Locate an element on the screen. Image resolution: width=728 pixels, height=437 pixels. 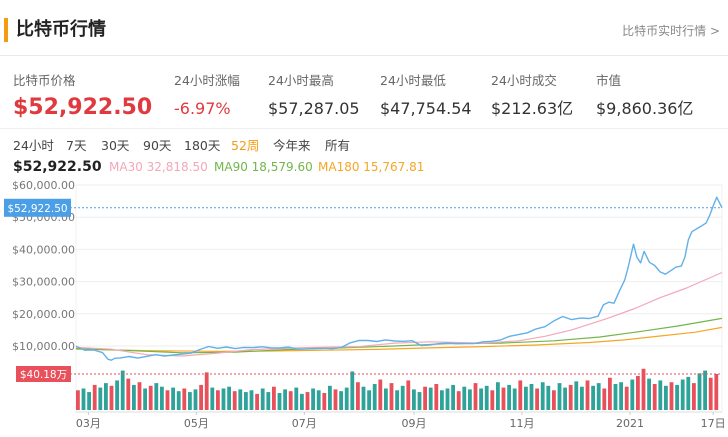
tab-24h: 24小时 is located at coordinates (33, 145).